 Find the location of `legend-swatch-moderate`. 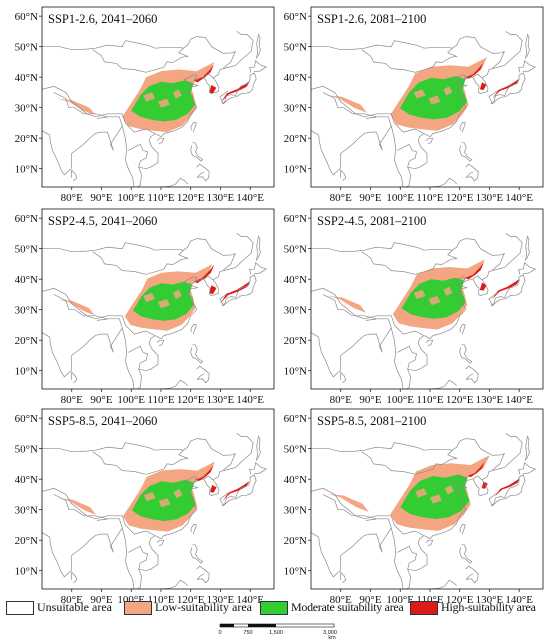

legend-swatch-moderate is located at coordinates (274, 608).